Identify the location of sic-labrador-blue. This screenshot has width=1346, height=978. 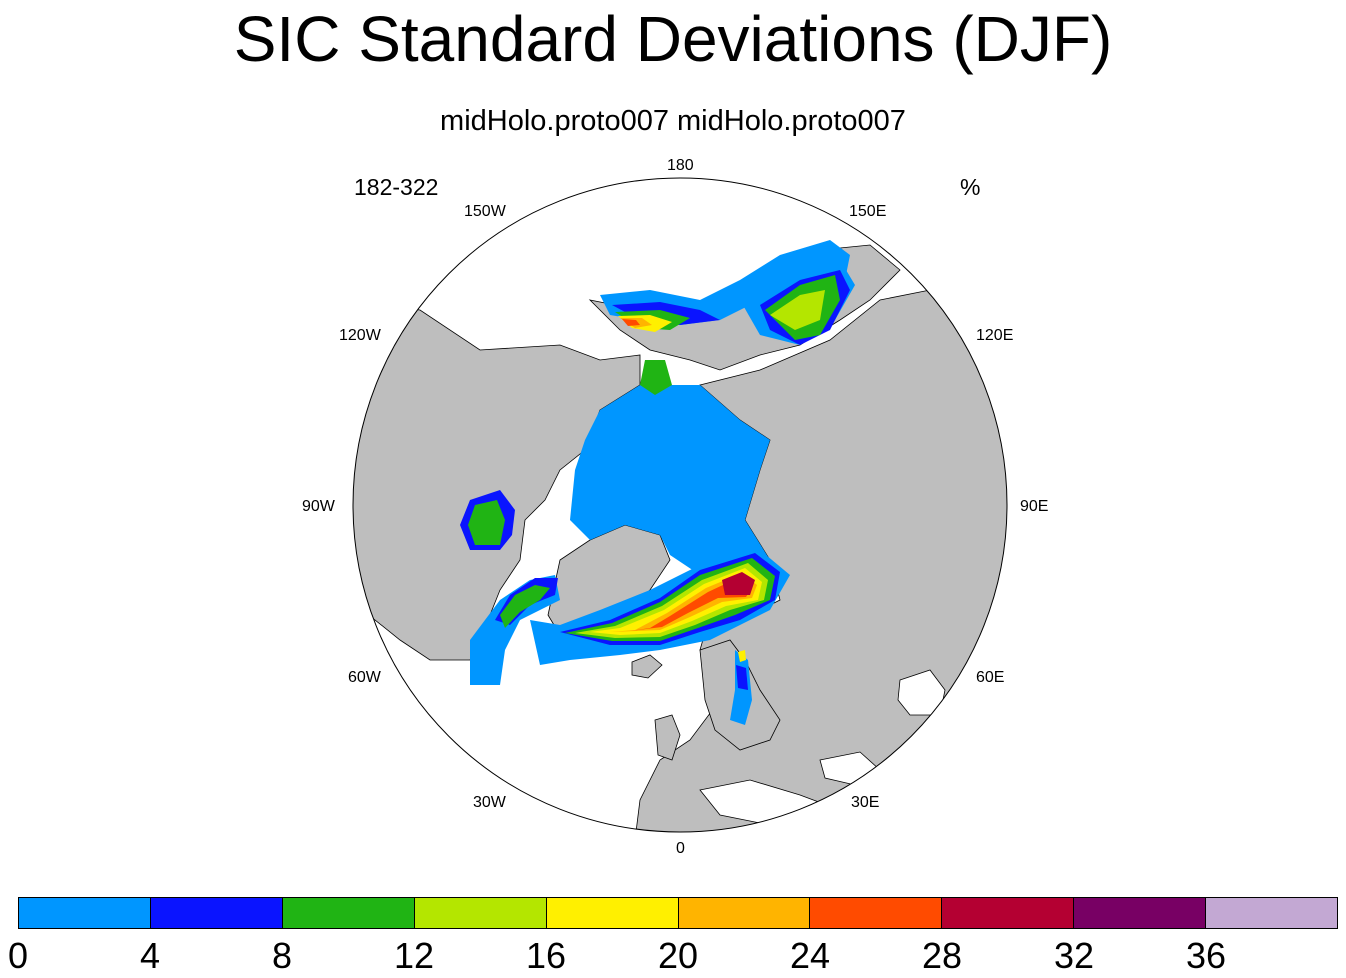
(515, 630).